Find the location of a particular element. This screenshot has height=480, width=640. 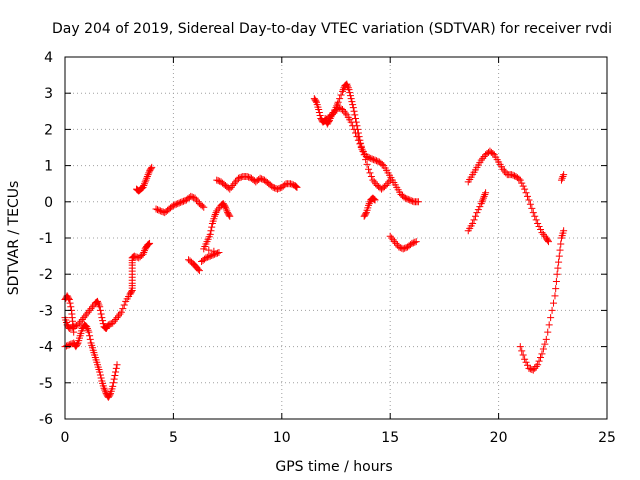

data-point-arc-a is located at coordinates (70, 303).